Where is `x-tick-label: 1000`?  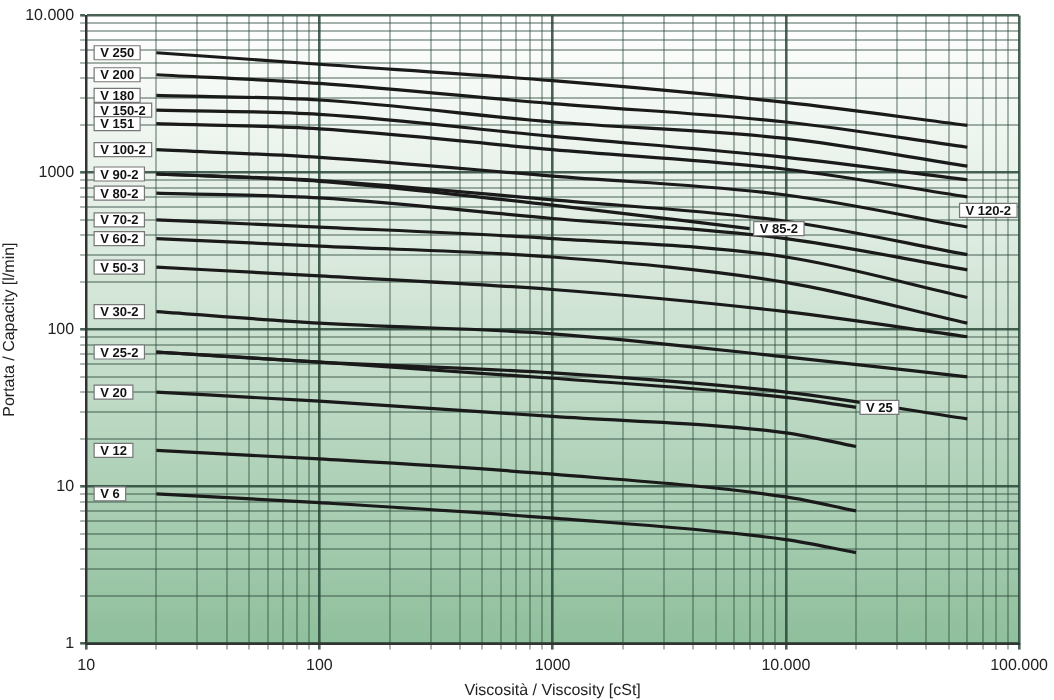 x-tick-label: 1000 is located at coordinates (553, 664).